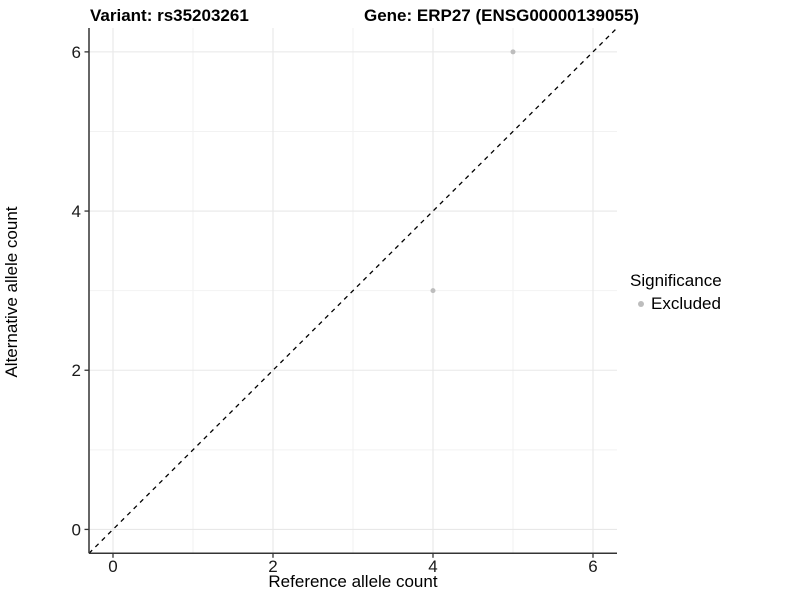  I want to click on legend-point-icon, so click(641, 304).